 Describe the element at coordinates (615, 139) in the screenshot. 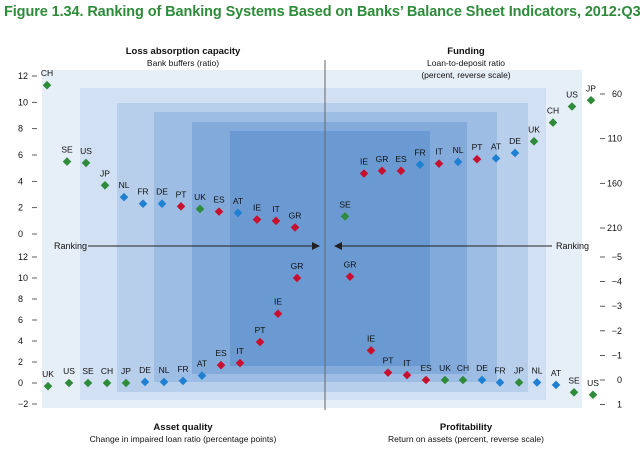

I see `tick-label: 110` at that location.